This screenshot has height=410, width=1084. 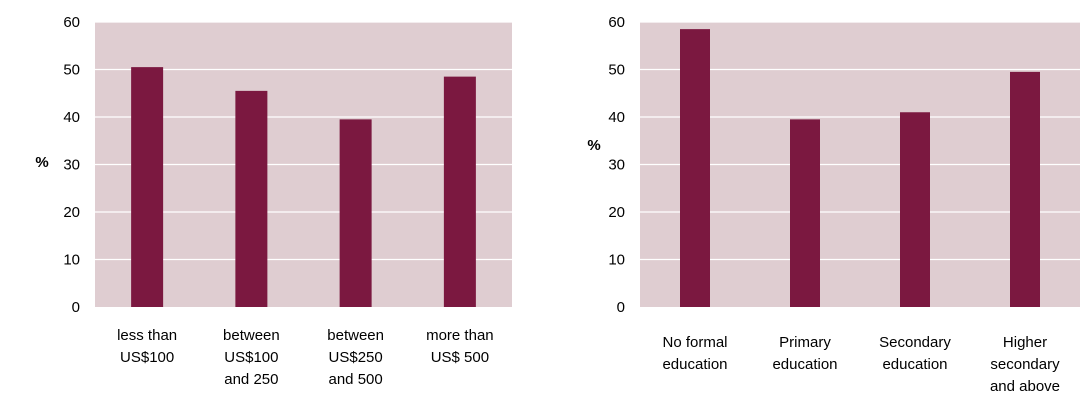 What do you see at coordinates (76, 307) in the screenshot?
I see `income-y-tick-label: 0` at bounding box center [76, 307].